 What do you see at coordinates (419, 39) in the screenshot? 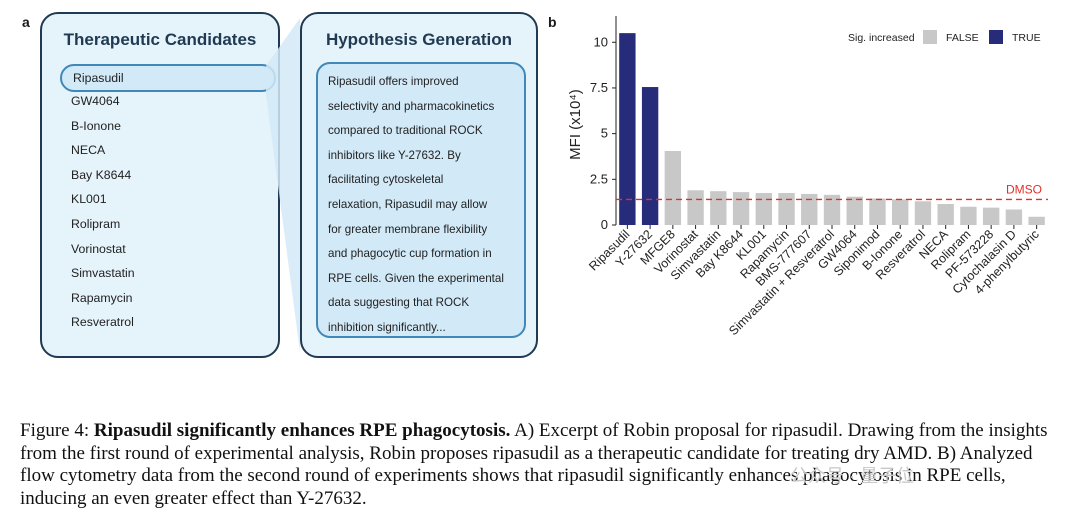
I see `hypothesis-title: Hypothesis Generation` at bounding box center [419, 39].